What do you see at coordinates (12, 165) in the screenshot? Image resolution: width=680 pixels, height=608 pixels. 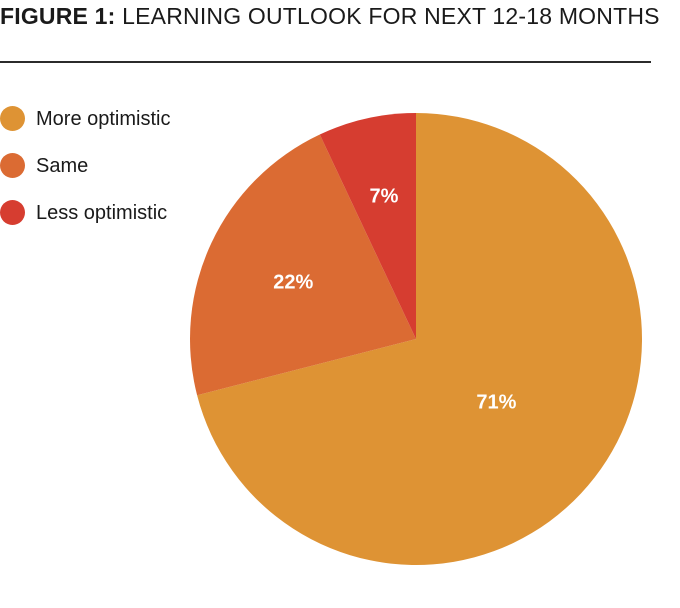 I see `legend-swatch-same` at bounding box center [12, 165].